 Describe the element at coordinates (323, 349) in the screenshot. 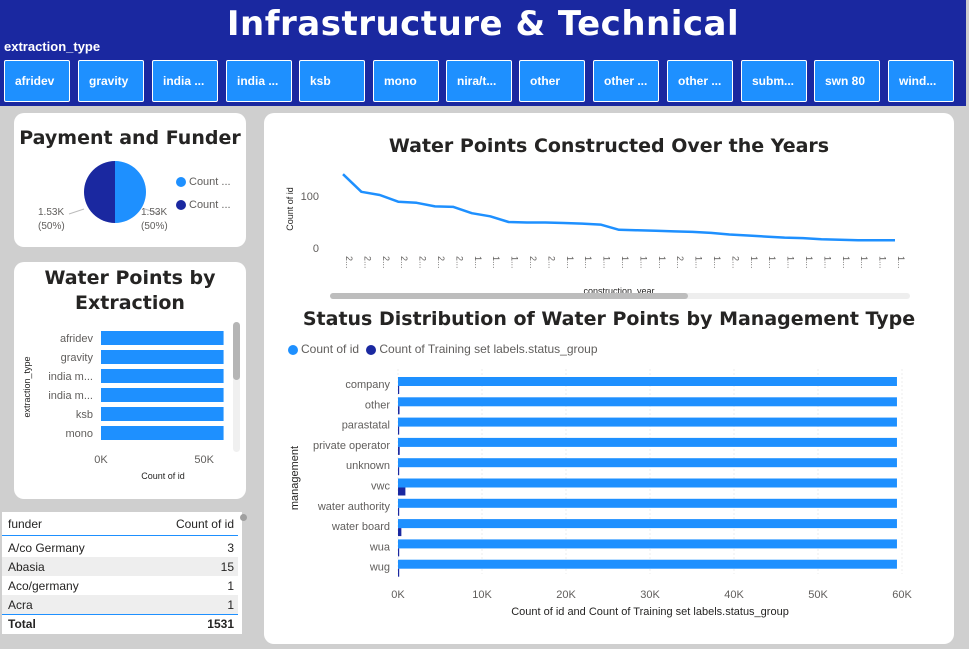

I see `legend-item-count-id: Count of id` at that location.